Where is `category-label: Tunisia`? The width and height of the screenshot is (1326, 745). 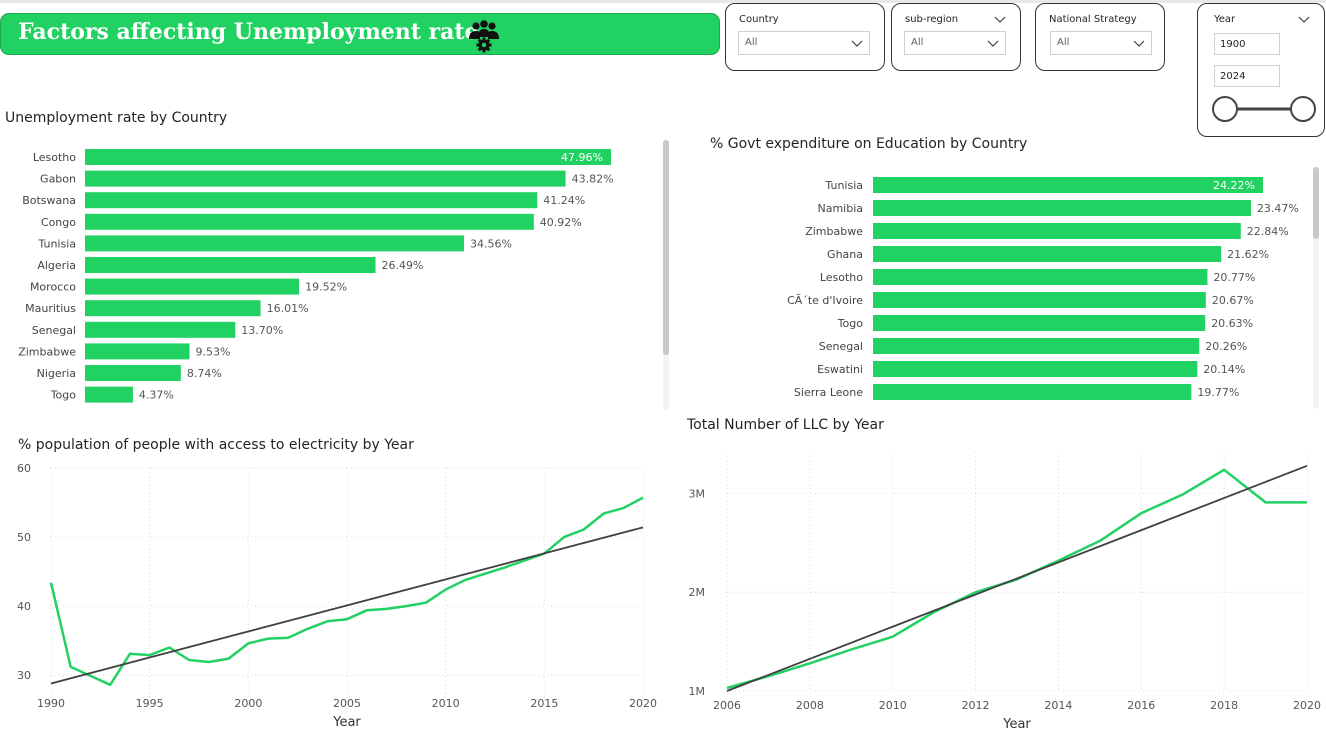 category-label: Tunisia is located at coordinates (843, 185).